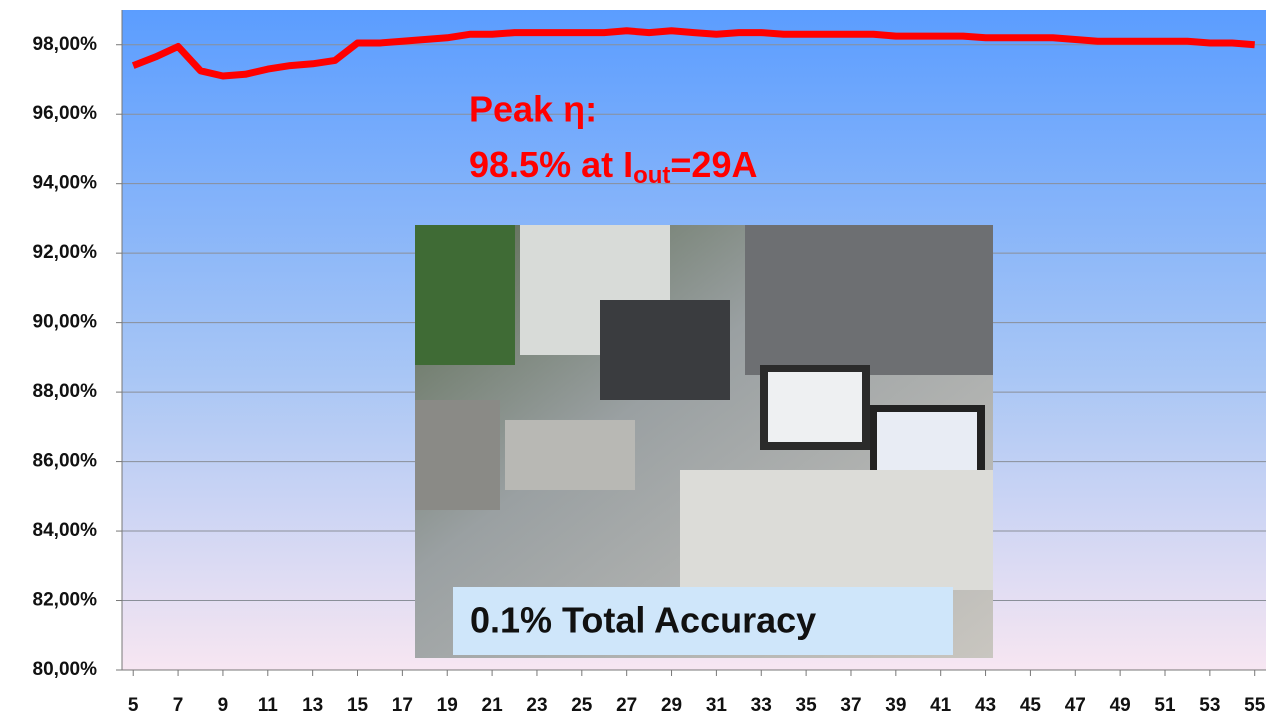  I want to click on lines, so click(693, 53).